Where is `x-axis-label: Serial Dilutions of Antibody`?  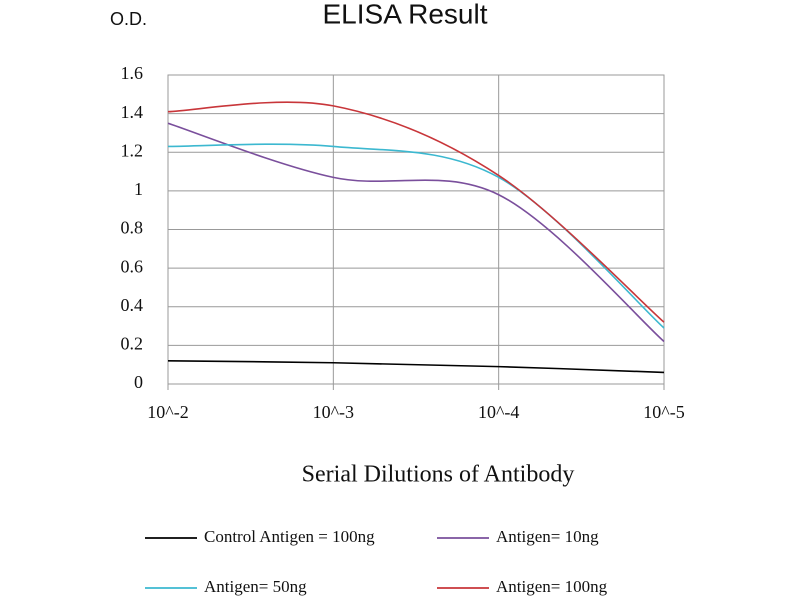 x-axis-label: Serial Dilutions of Antibody is located at coordinates (438, 475).